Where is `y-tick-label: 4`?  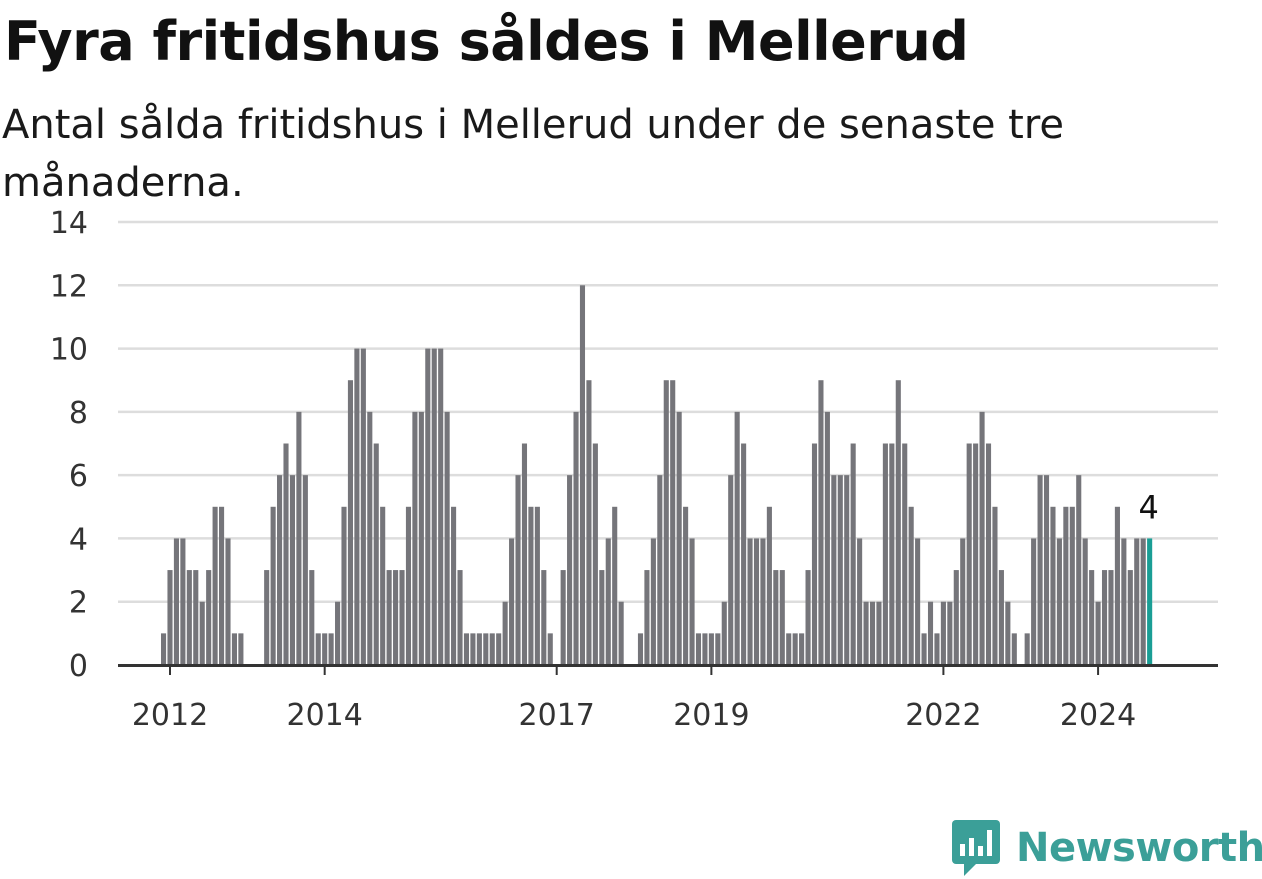 y-tick-label: 4 is located at coordinates (78, 539).